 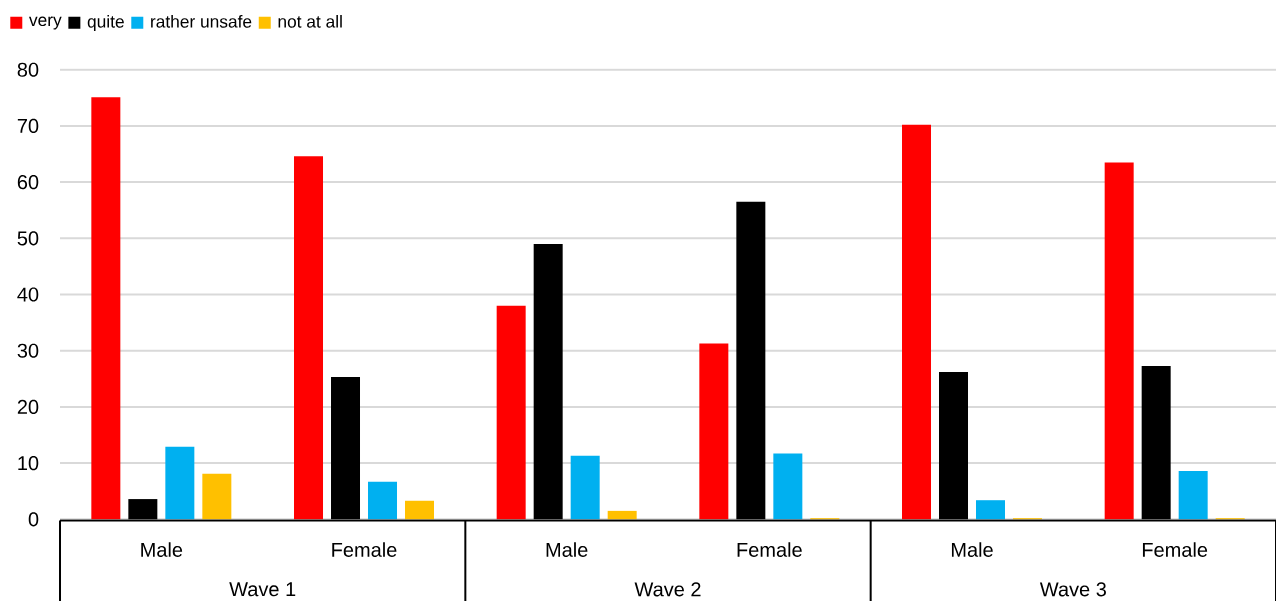 I want to click on y-tick-label: 20, so click(x=28, y=406).